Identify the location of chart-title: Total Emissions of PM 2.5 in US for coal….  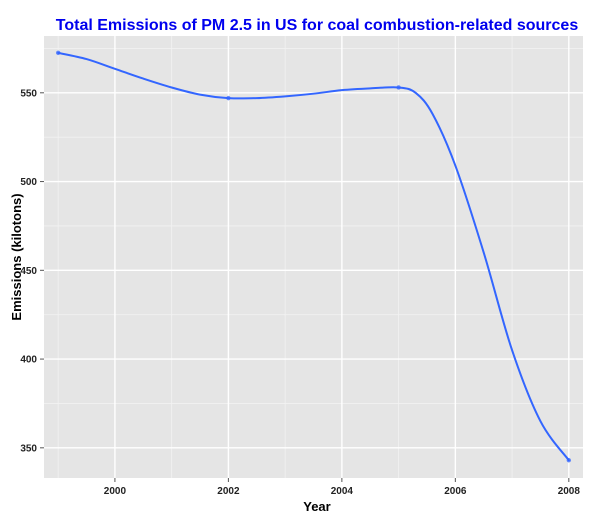
(317, 25).